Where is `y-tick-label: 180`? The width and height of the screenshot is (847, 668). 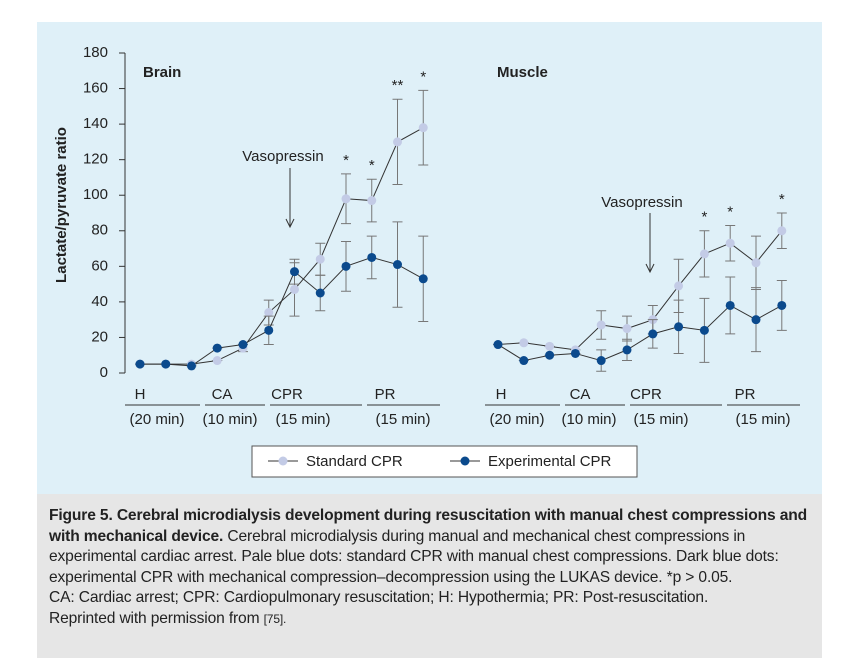 y-tick-label: 180 is located at coordinates (95, 52).